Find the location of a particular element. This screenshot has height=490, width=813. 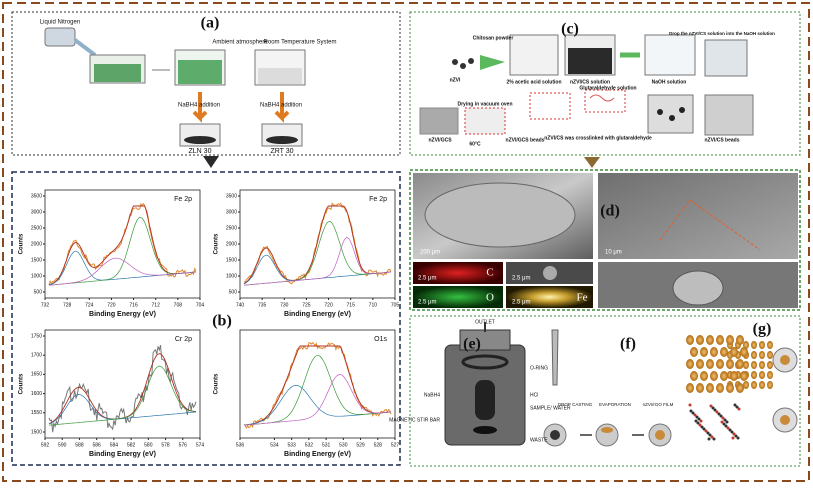

label: Chitosan powder is located at coordinates (493, 38).